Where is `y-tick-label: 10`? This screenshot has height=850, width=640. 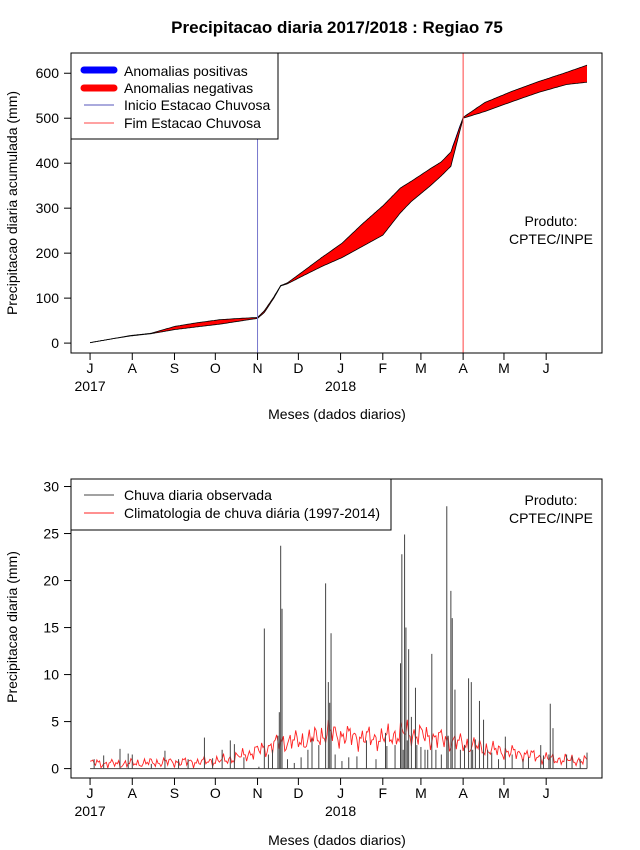 y-tick-label: 10 is located at coordinates (51, 675).